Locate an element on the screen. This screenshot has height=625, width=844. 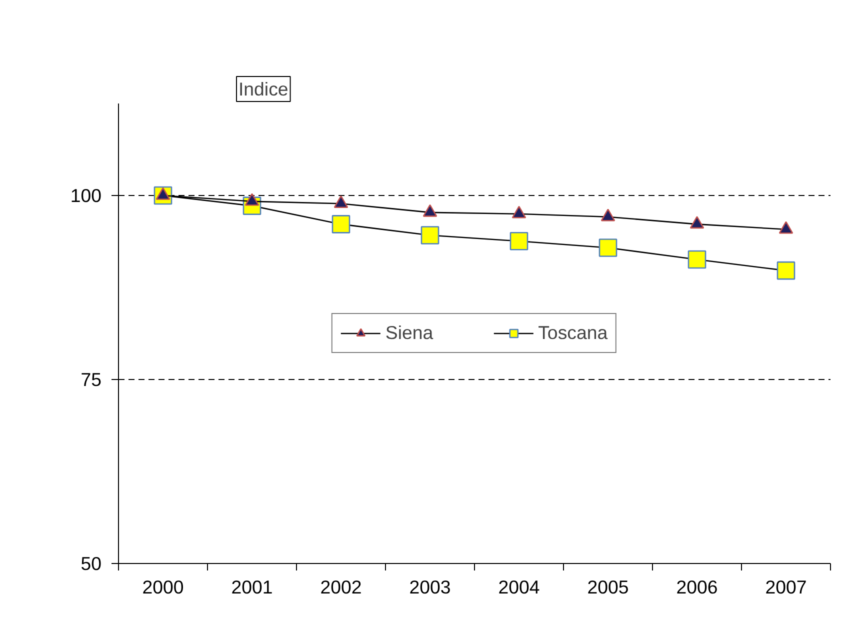
x-tick-label: 2005 is located at coordinates (608, 587).